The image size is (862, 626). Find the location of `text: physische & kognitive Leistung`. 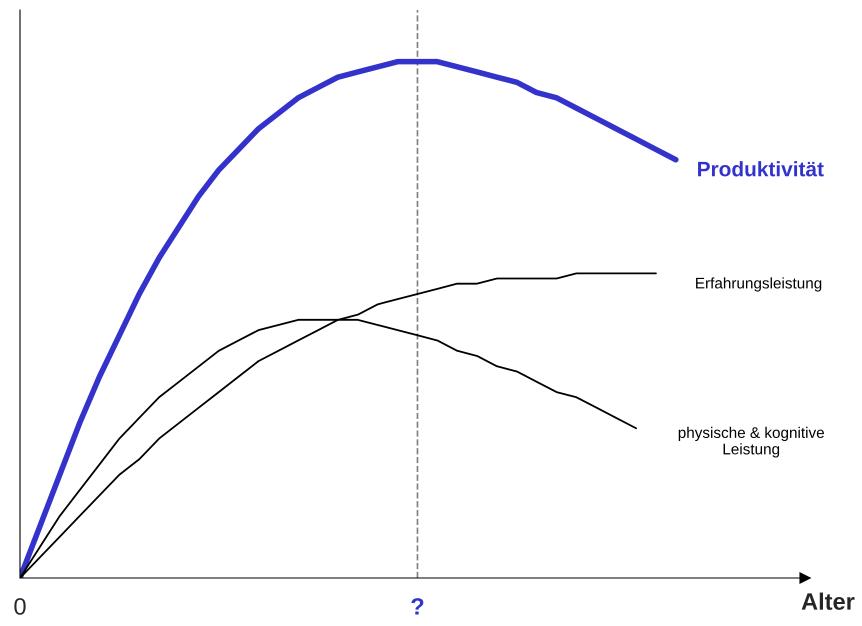

text: physische & kognitive Leistung is located at coordinates (751, 442).